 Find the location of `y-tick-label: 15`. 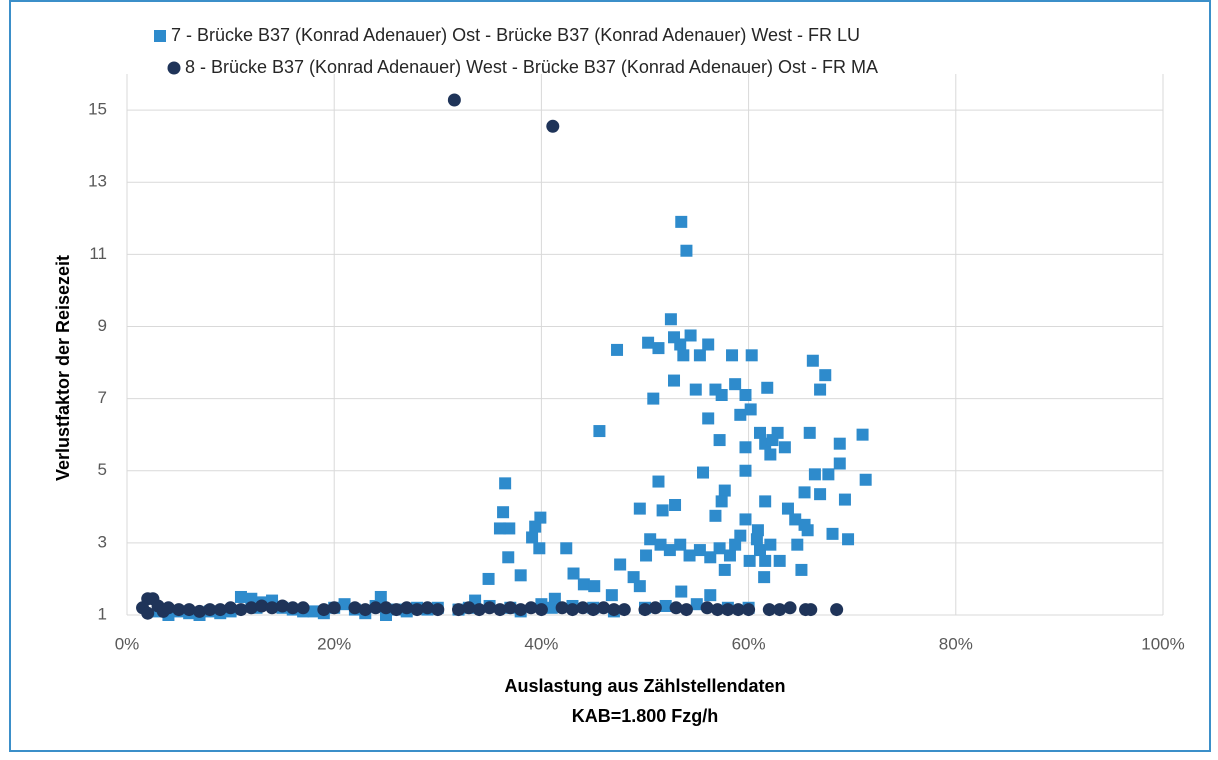

y-tick-label: 15 is located at coordinates (97, 109).